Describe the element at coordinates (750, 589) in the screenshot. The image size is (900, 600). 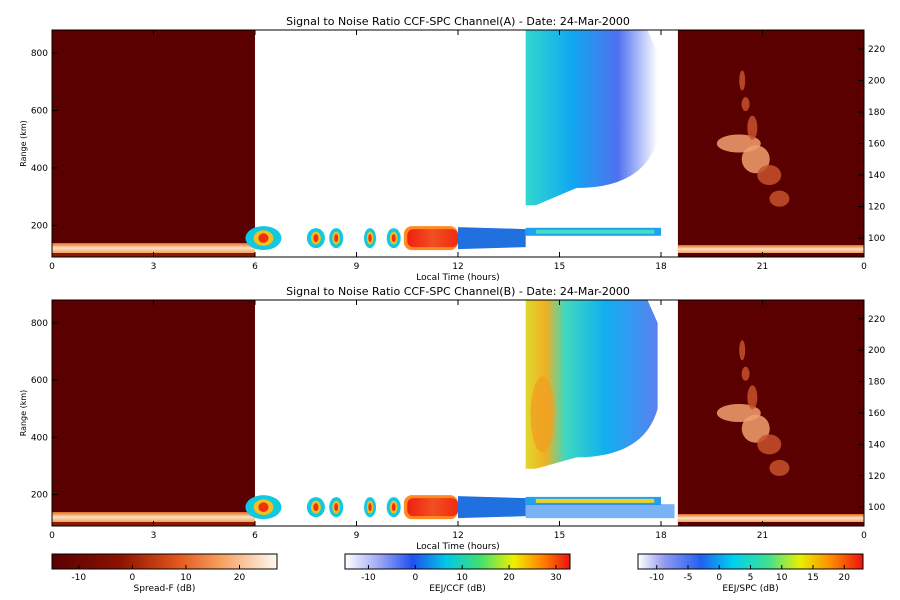
I see `colorbar-label: EEJ/SPC (dB)` at that location.